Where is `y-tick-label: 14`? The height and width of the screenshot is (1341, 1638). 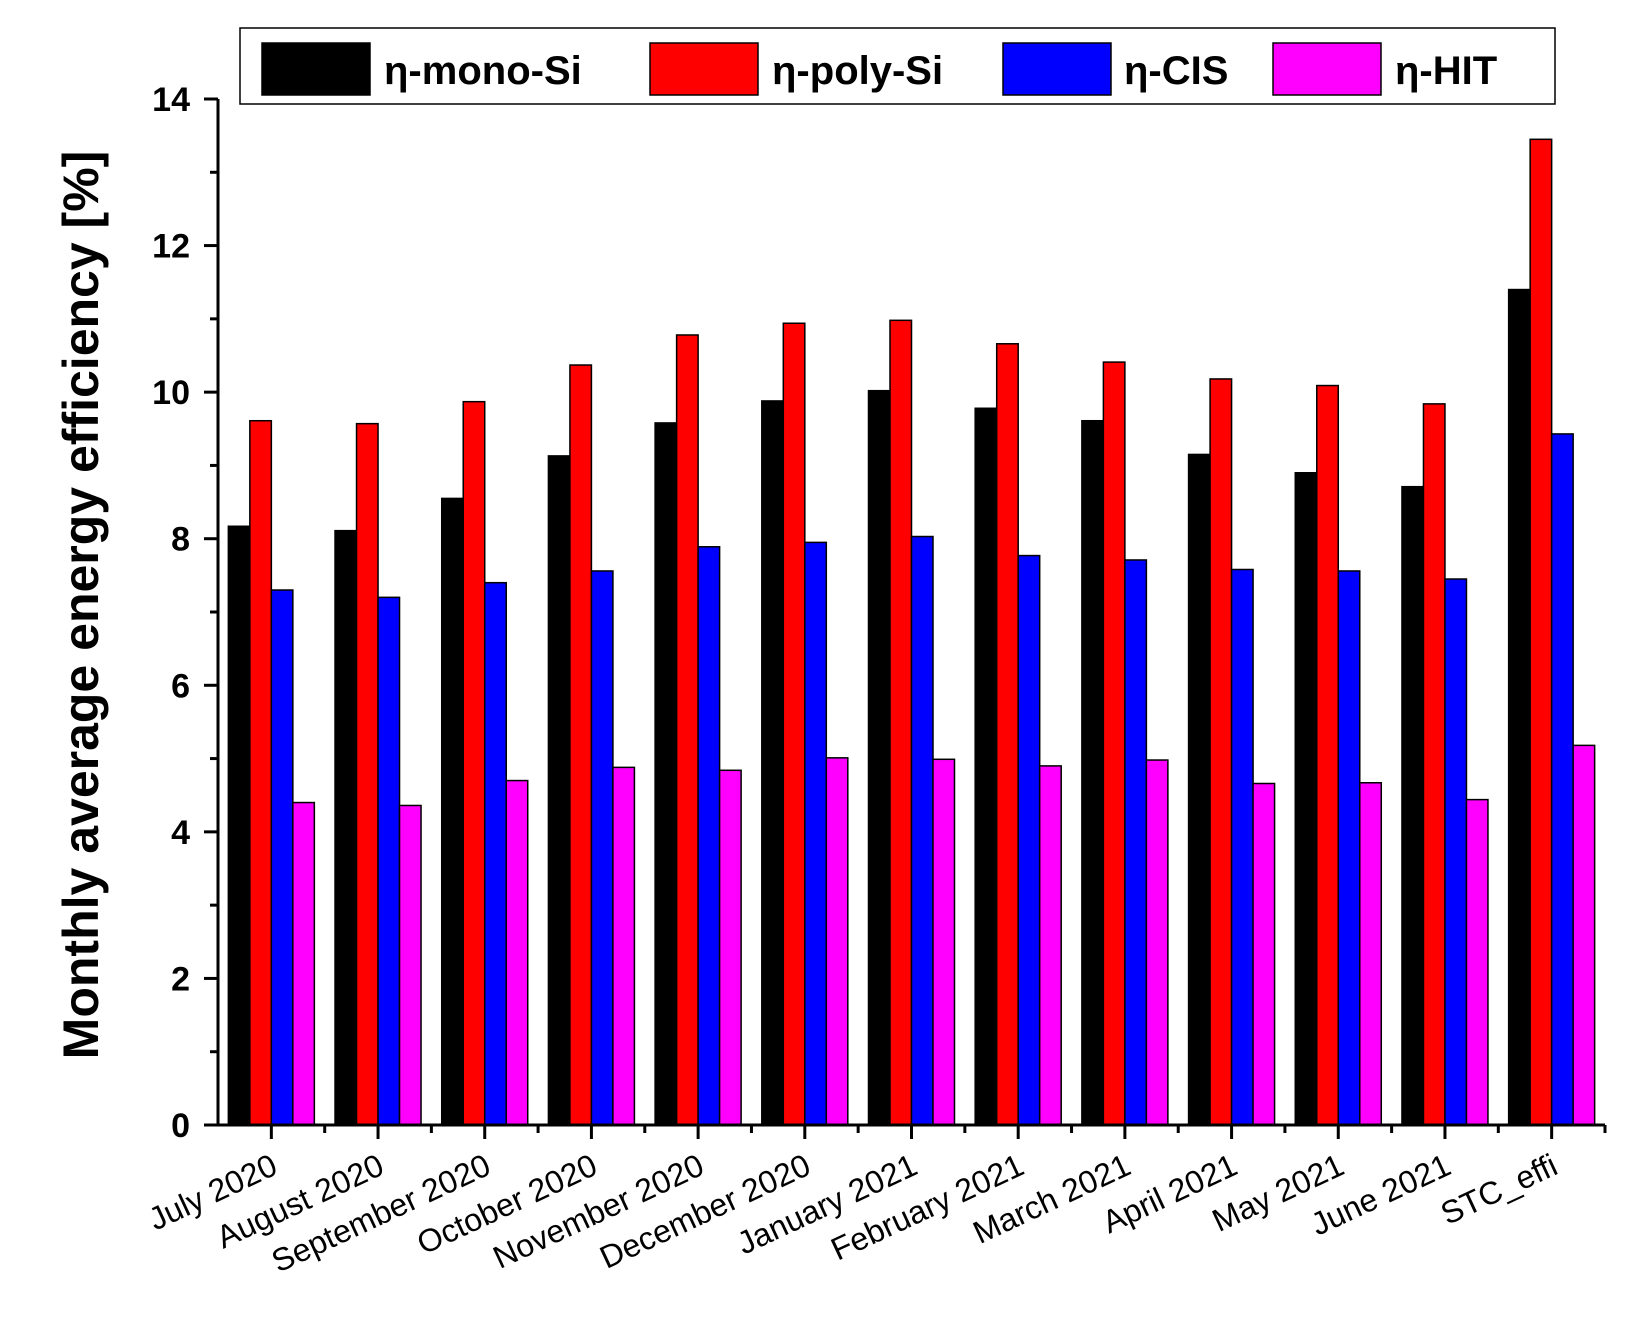 y-tick-label: 14 is located at coordinates (171, 100).